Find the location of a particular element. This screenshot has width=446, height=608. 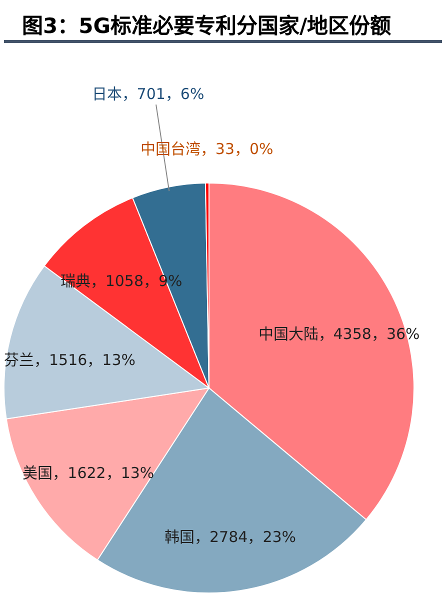

chart-title: 图3：5G标准必要专利分国家/地区份额 is located at coordinates (207, 26).